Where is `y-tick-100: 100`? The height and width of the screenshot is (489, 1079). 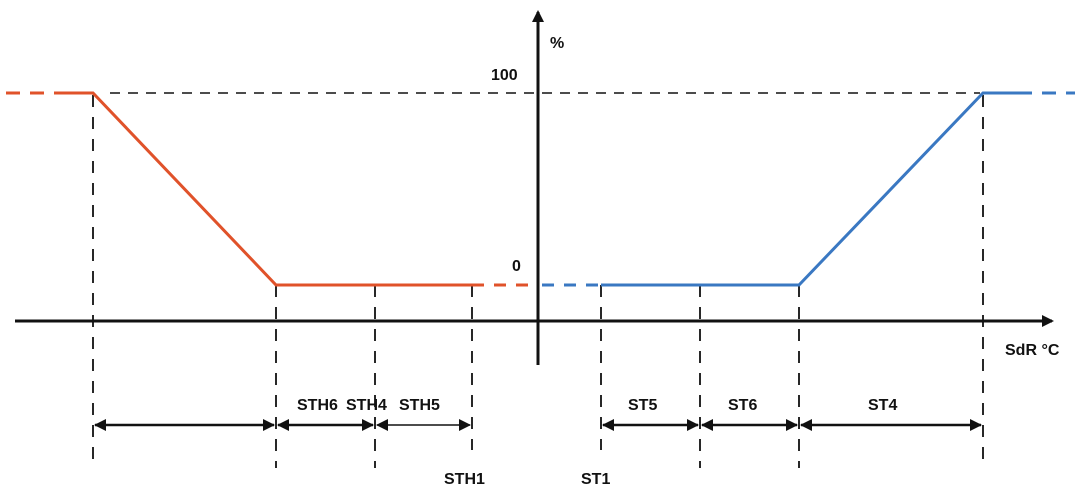
y-tick-100: 100 is located at coordinates (504, 75).